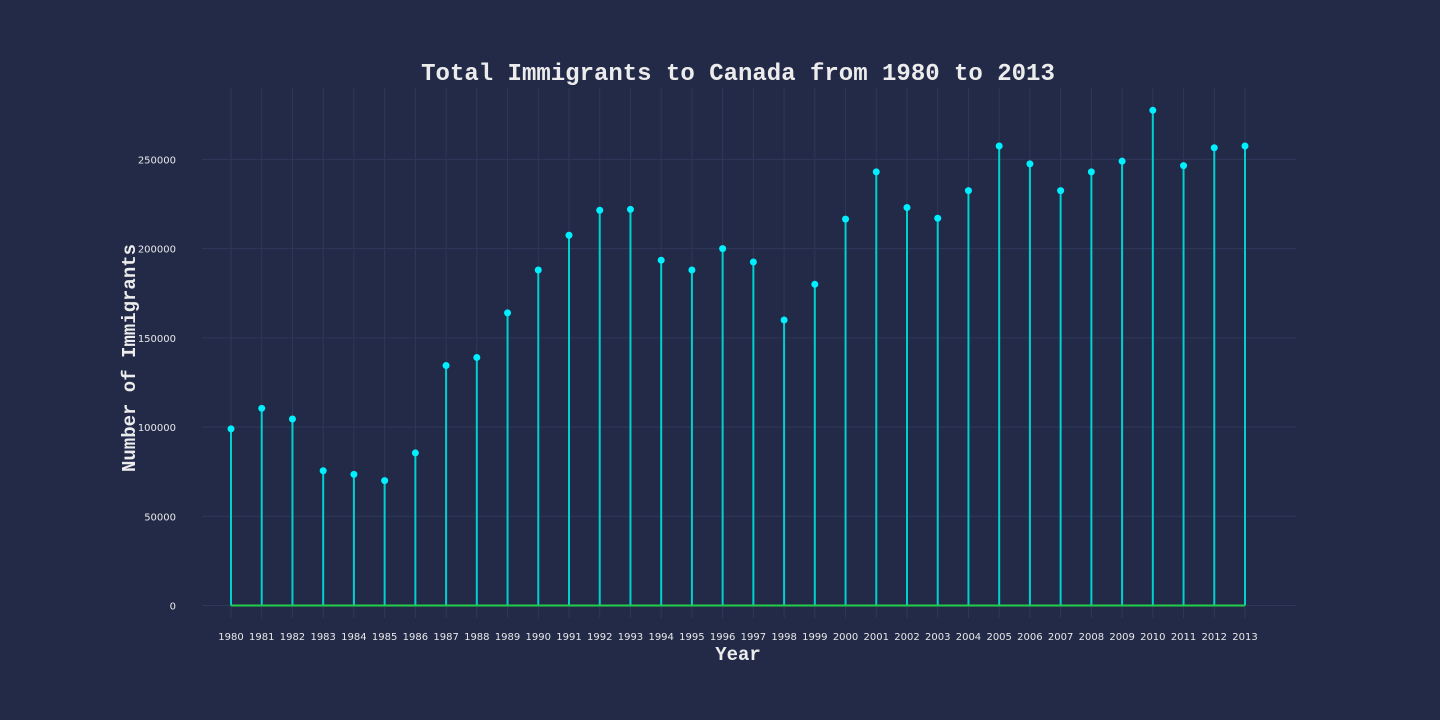 The width and height of the screenshot is (1440, 720). What do you see at coordinates (722, 637) in the screenshot?
I see `x-tick-label: 1996` at bounding box center [722, 637].